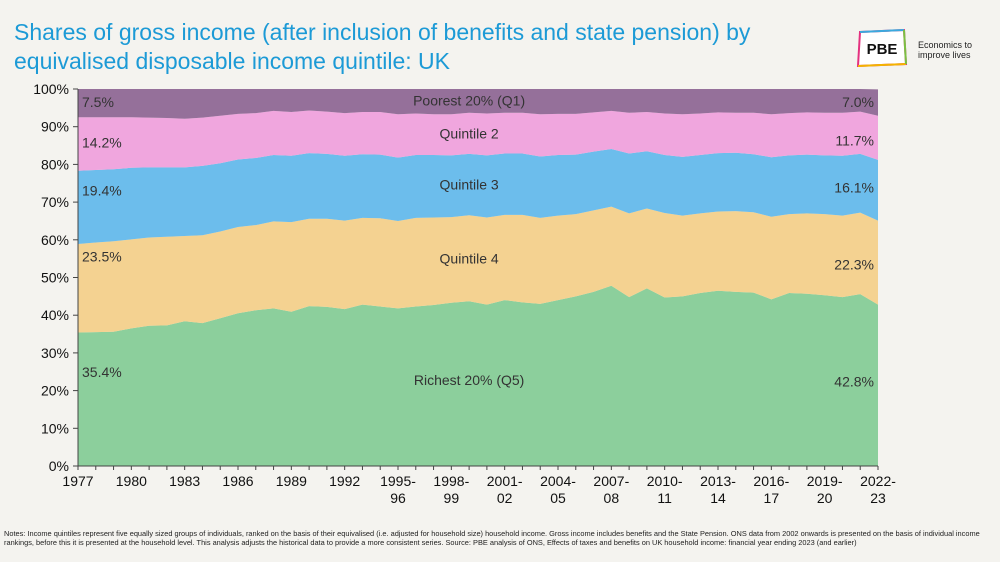  What do you see at coordinates (237, 481) in the screenshot?
I see `x-tick-label: 1986` at bounding box center [237, 481].